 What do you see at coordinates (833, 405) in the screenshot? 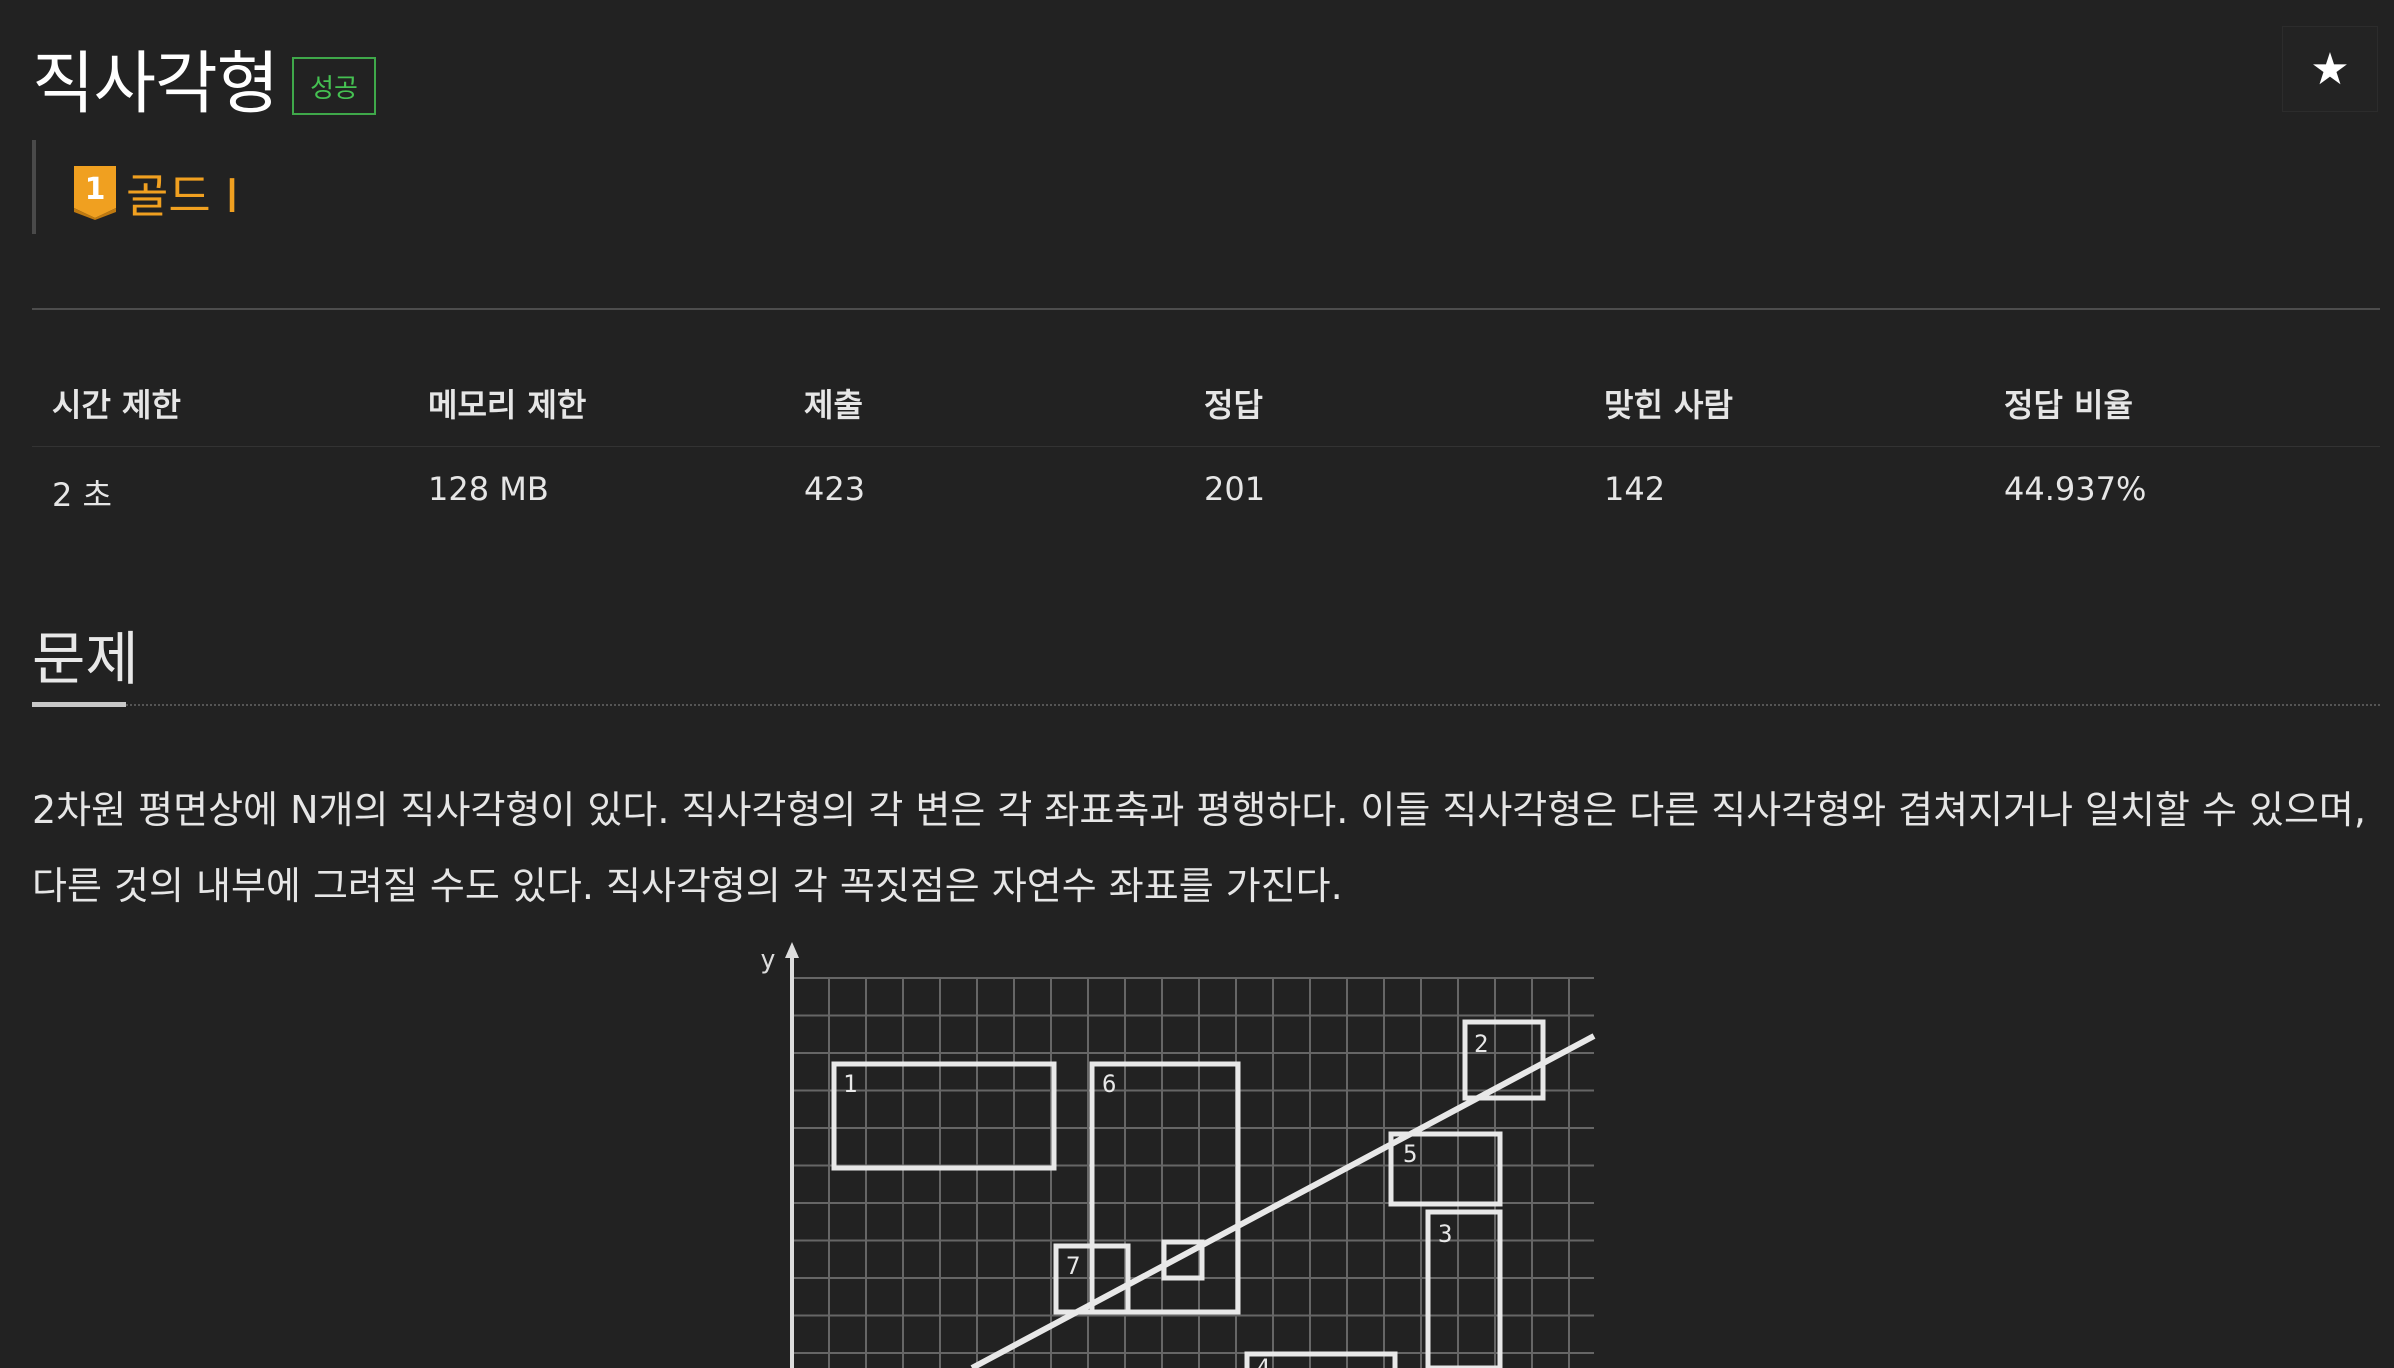
I see `table-header-submissions: 제출` at bounding box center [833, 405].